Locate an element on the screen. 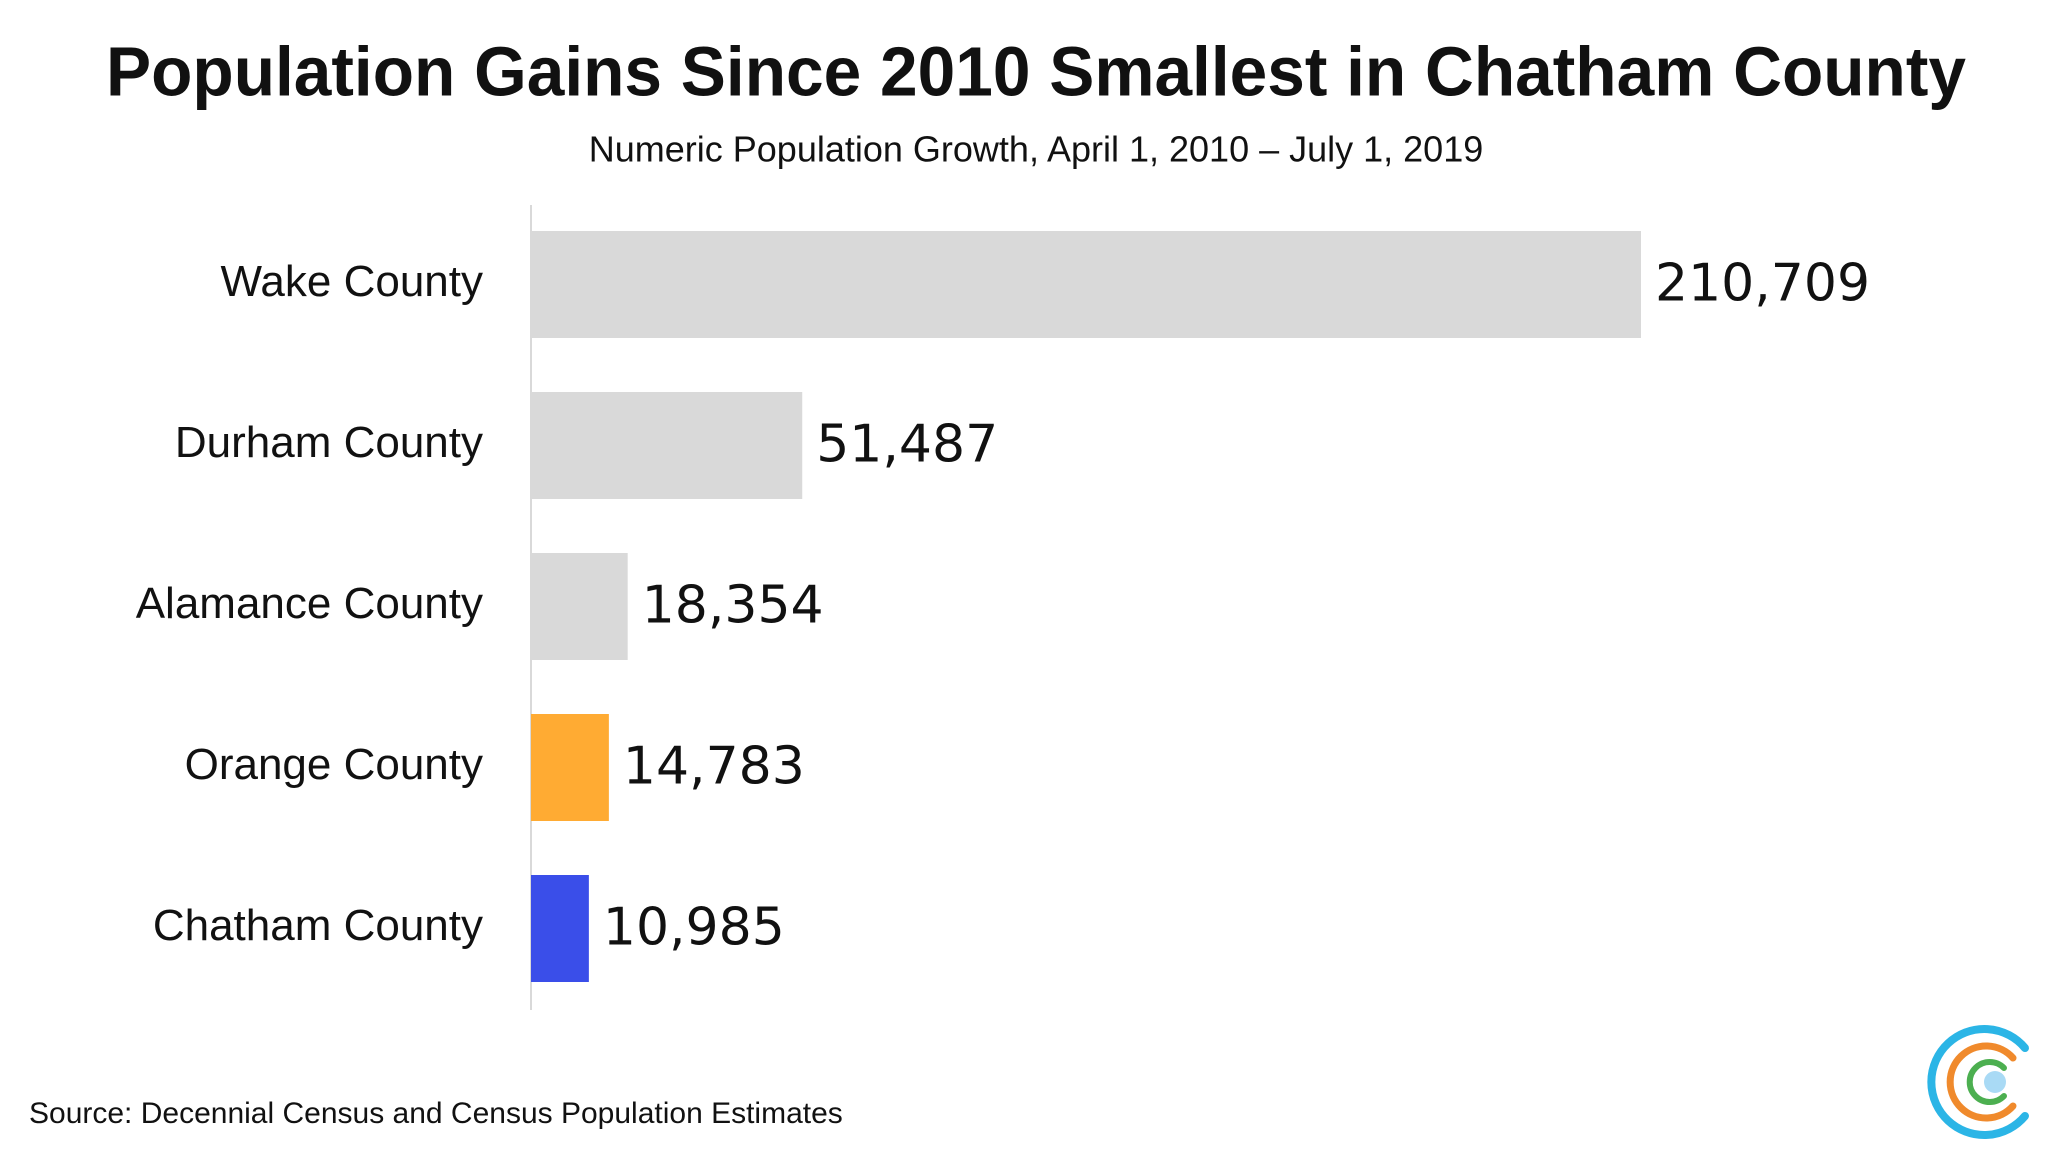 Image resolution: width=2048 pixels, height=1152 pixels. category-label: Wake County is located at coordinates (352, 281).